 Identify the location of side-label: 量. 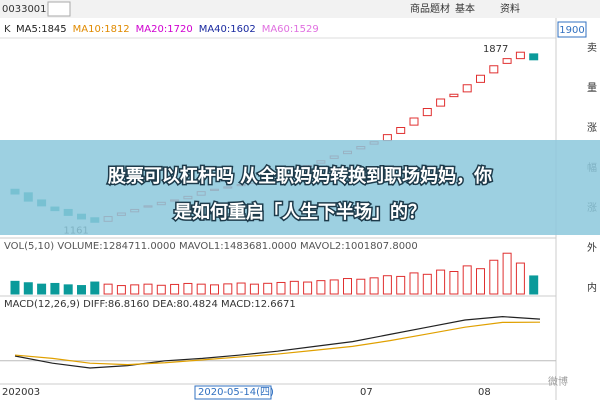
(592, 88).